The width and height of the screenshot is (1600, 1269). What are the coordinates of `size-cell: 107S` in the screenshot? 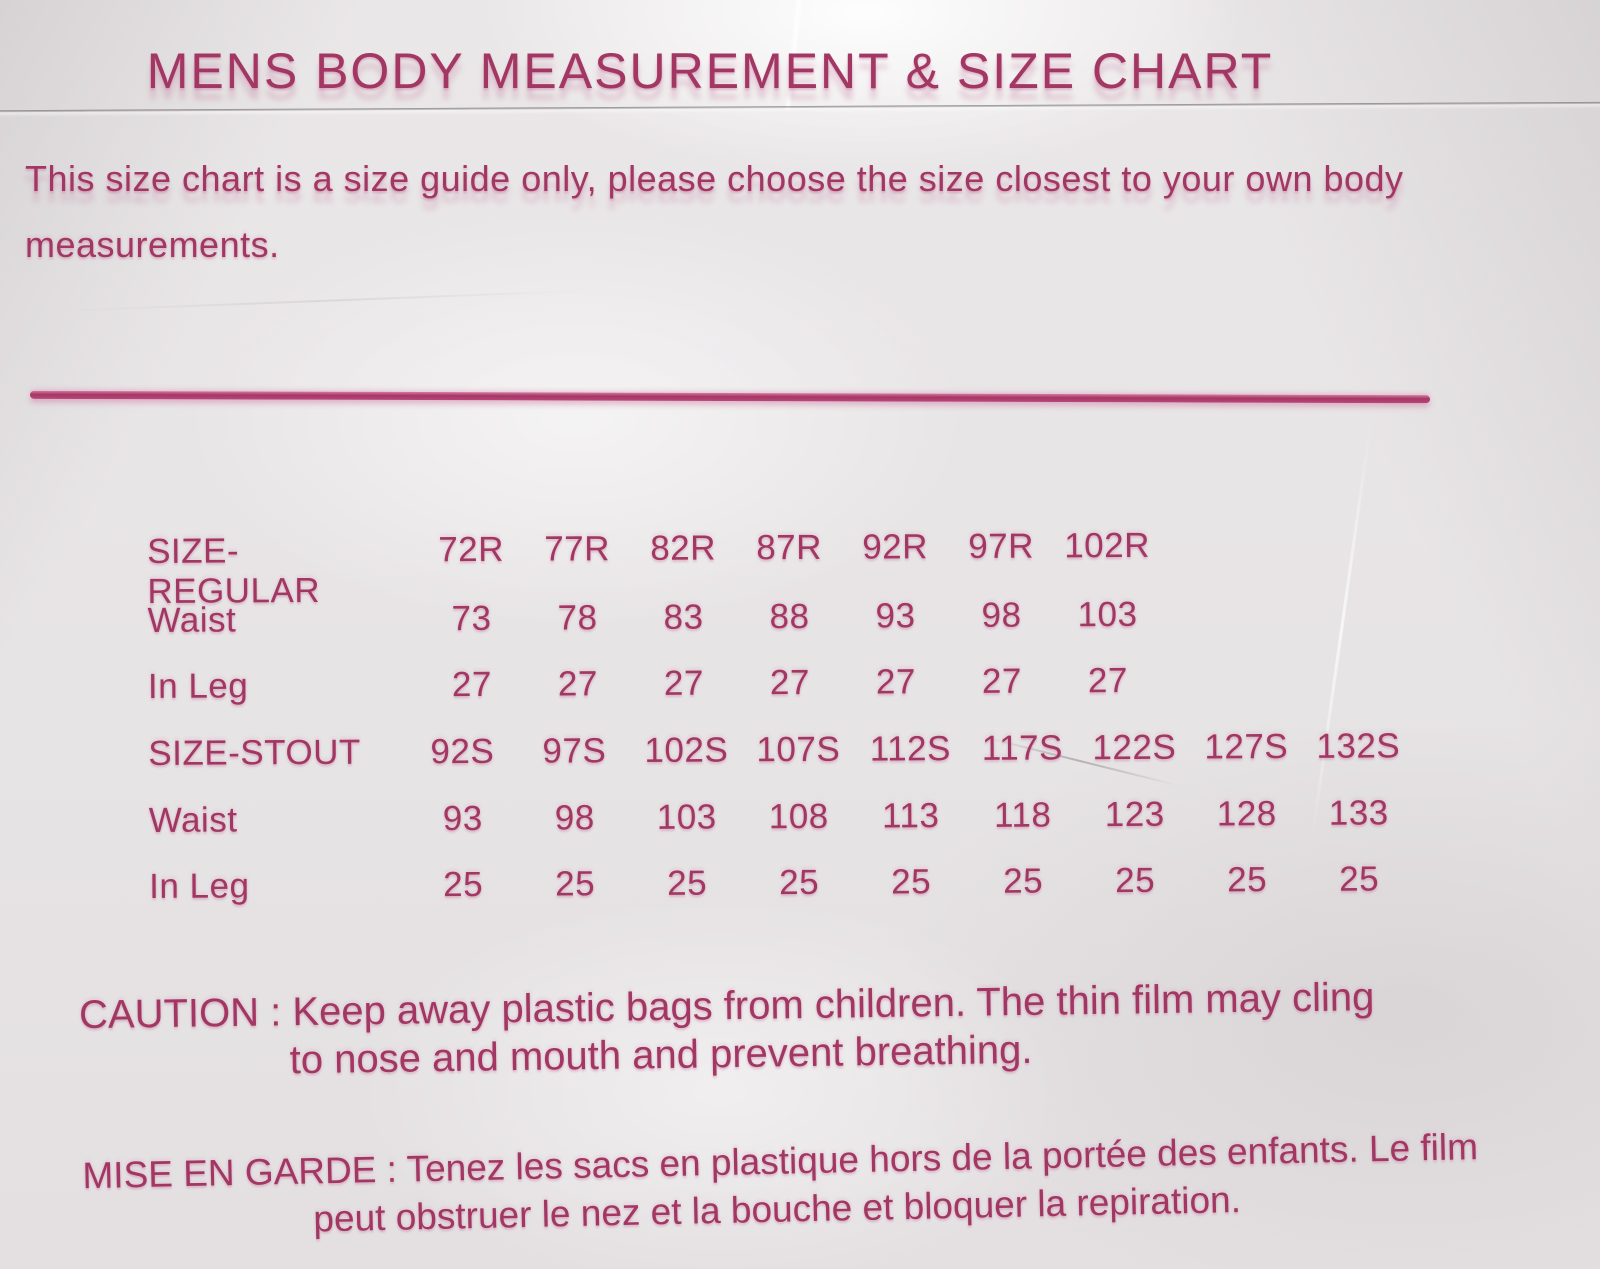 It's located at (798, 749).